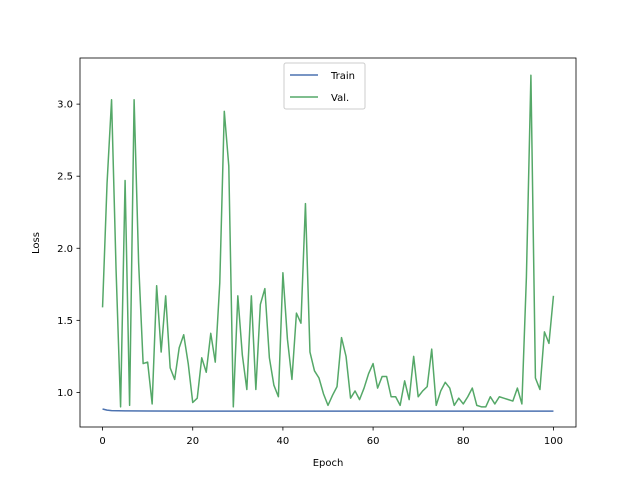 This screenshot has width=640, height=480. What do you see at coordinates (65, 105) in the screenshot?
I see `y-tick-label: 3.0` at bounding box center [65, 105].